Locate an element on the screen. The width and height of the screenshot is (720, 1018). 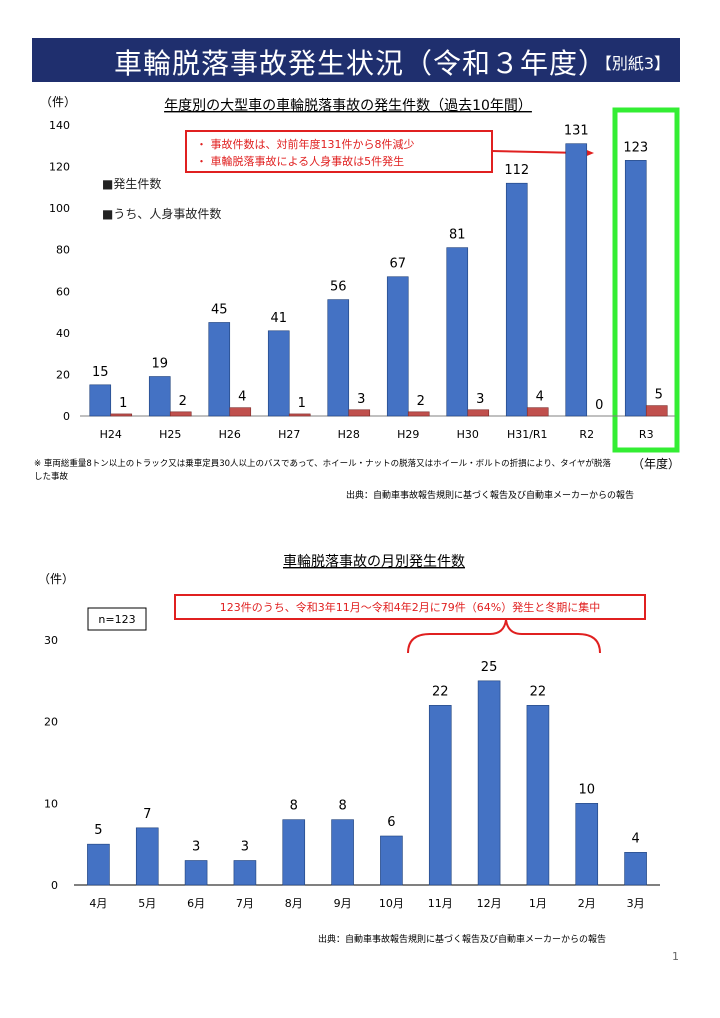
bar-total-label: 19 is located at coordinates (159, 364).